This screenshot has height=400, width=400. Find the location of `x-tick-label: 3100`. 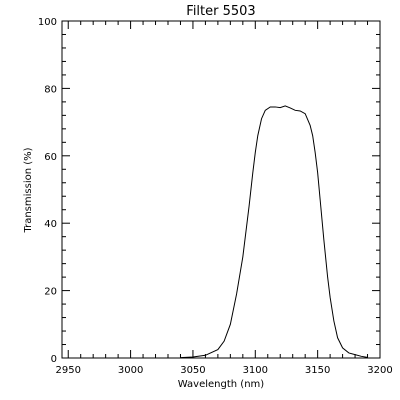

x-tick-label: 3100 is located at coordinates (255, 370).